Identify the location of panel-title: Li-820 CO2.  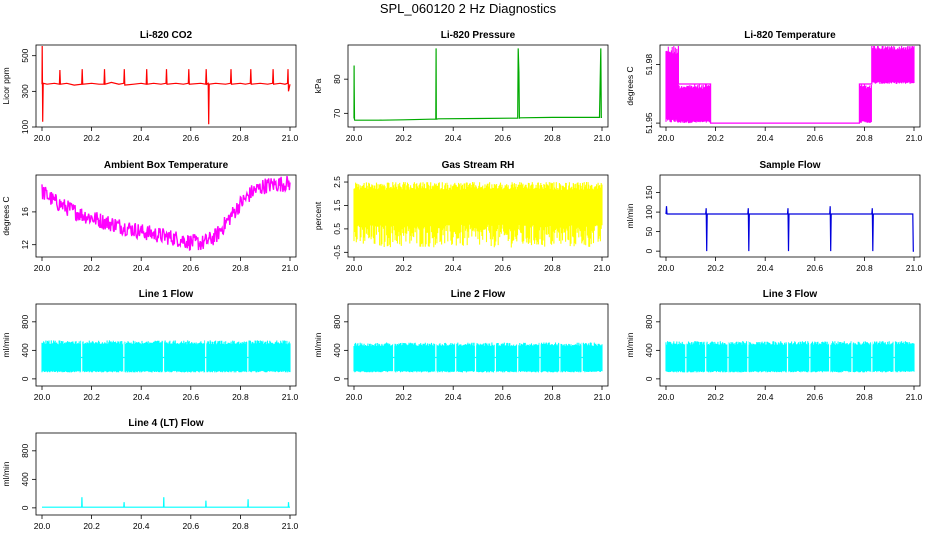
(166, 35).